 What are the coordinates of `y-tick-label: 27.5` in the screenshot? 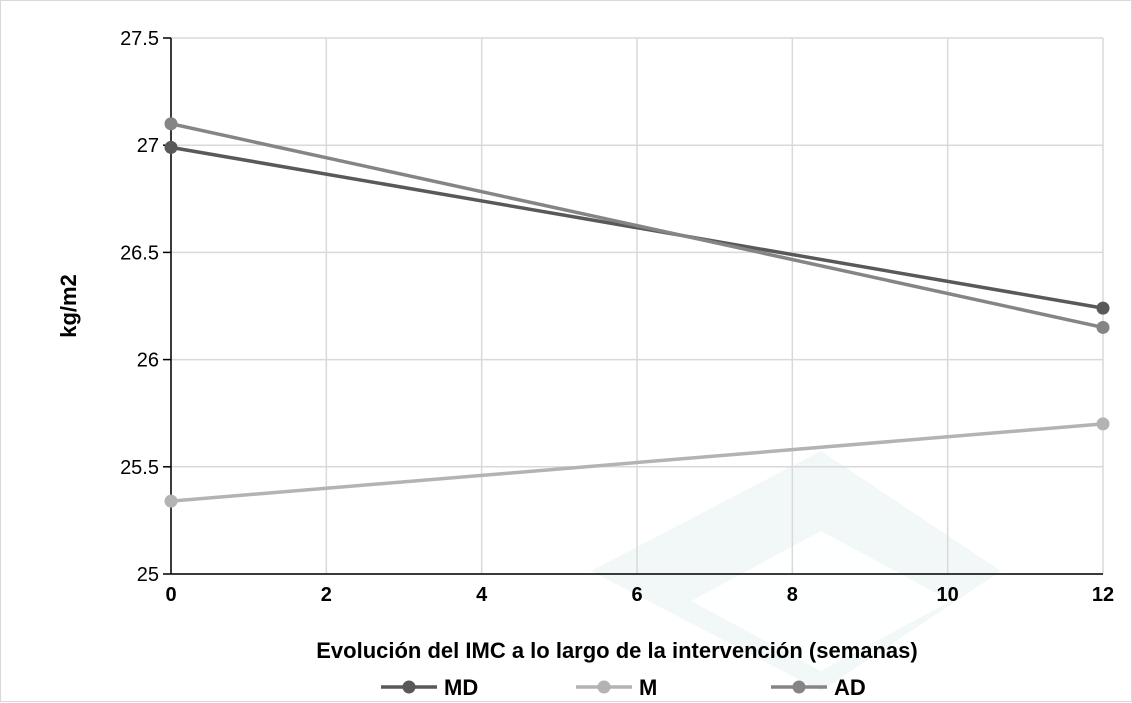 It's located at (139, 39).